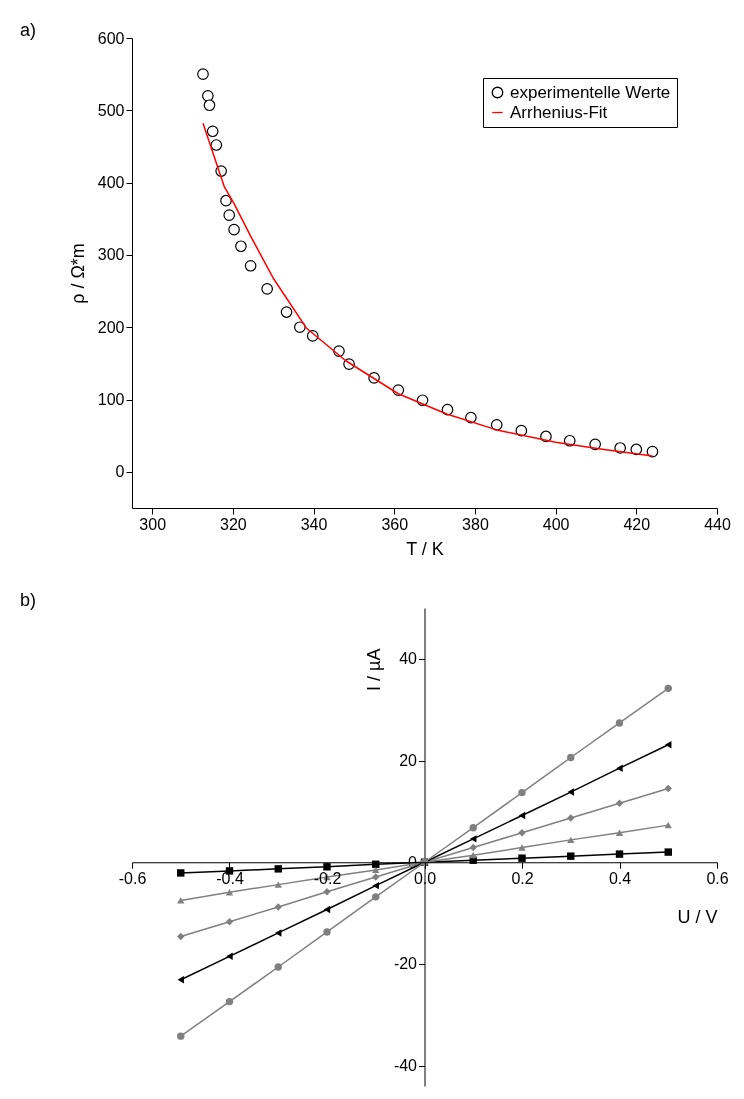 This screenshot has width=744, height=1099. Describe the element at coordinates (373, 669) in the screenshot. I see `y-axis-title: I / µA` at that location.